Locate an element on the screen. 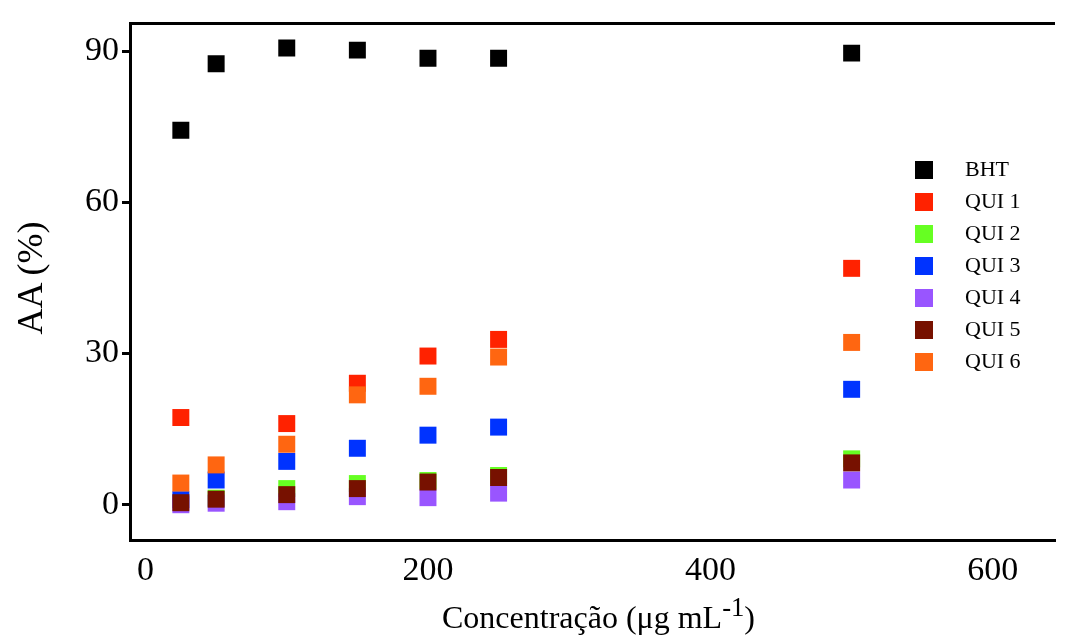  y-tick-label: 90 is located at coordinates (102, 49).